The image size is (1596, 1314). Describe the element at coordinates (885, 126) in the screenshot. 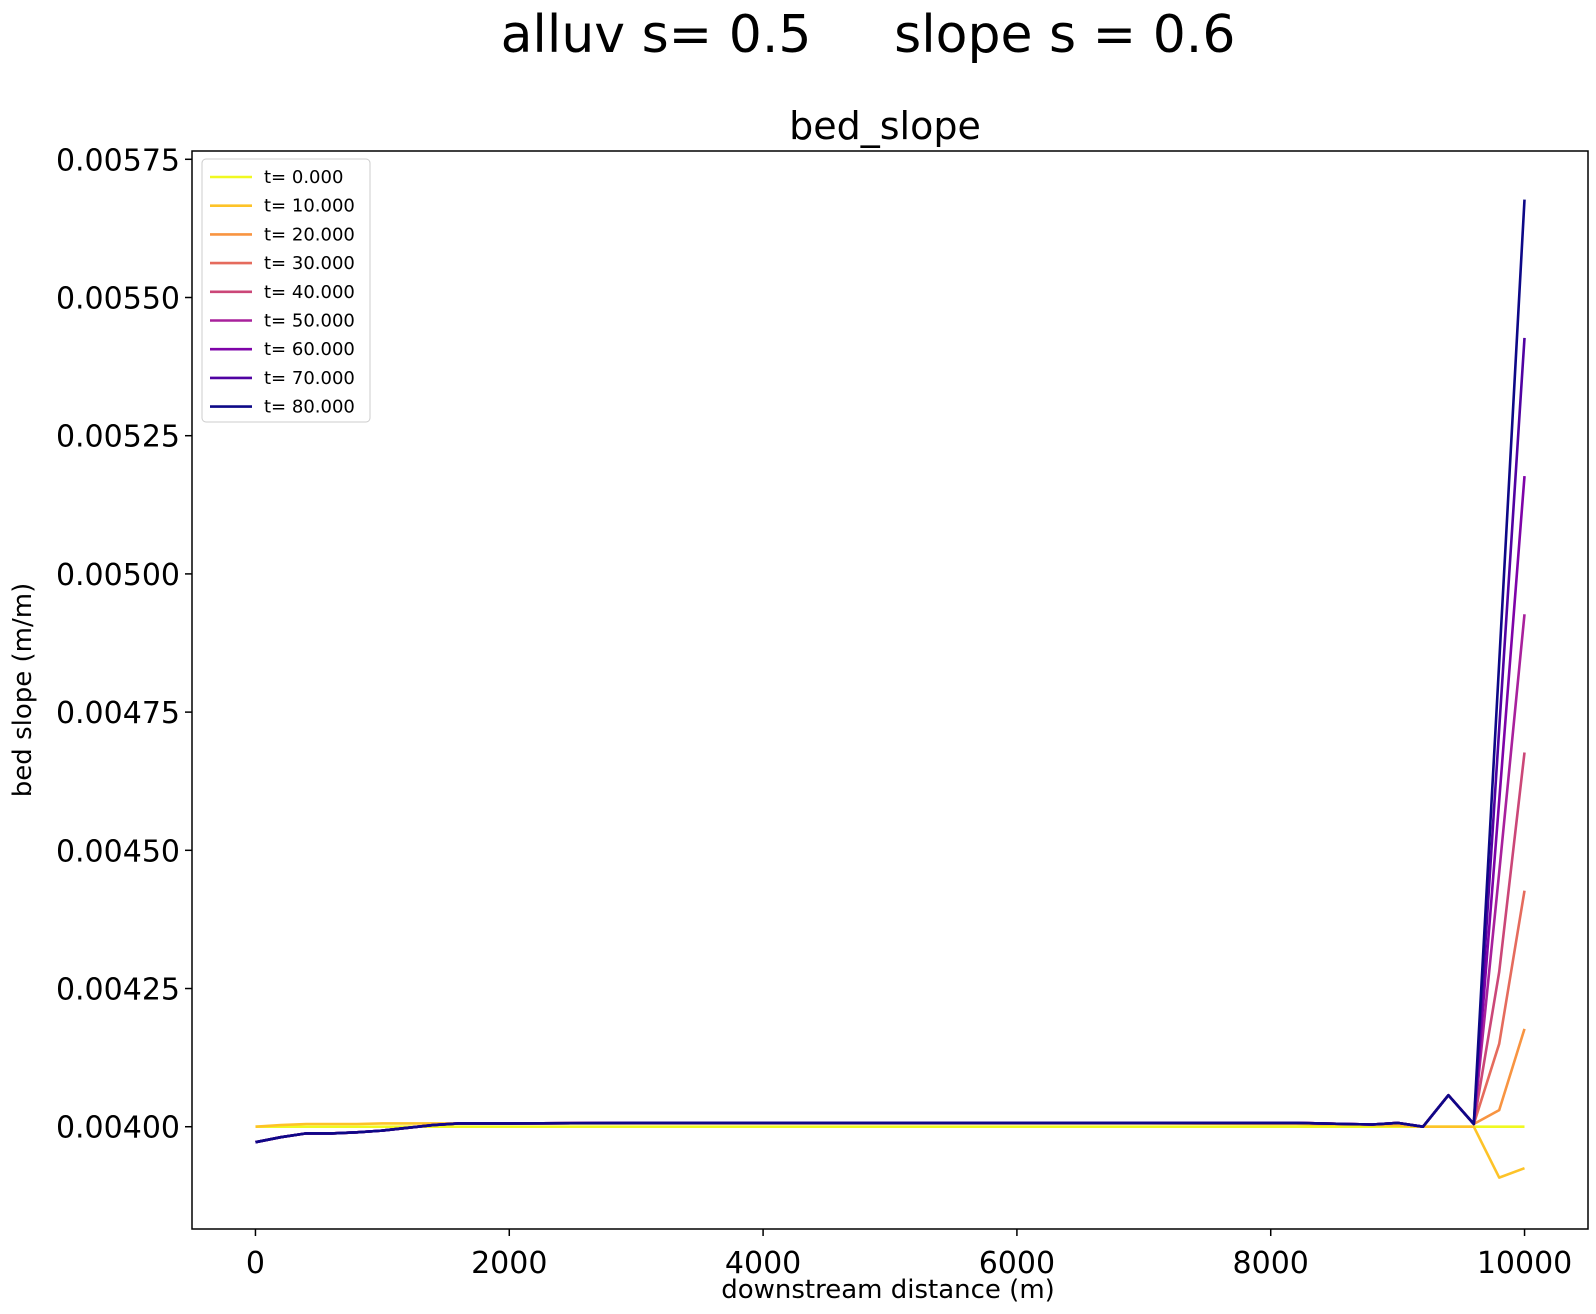

I see `chart-title: bed_slope` at that location.